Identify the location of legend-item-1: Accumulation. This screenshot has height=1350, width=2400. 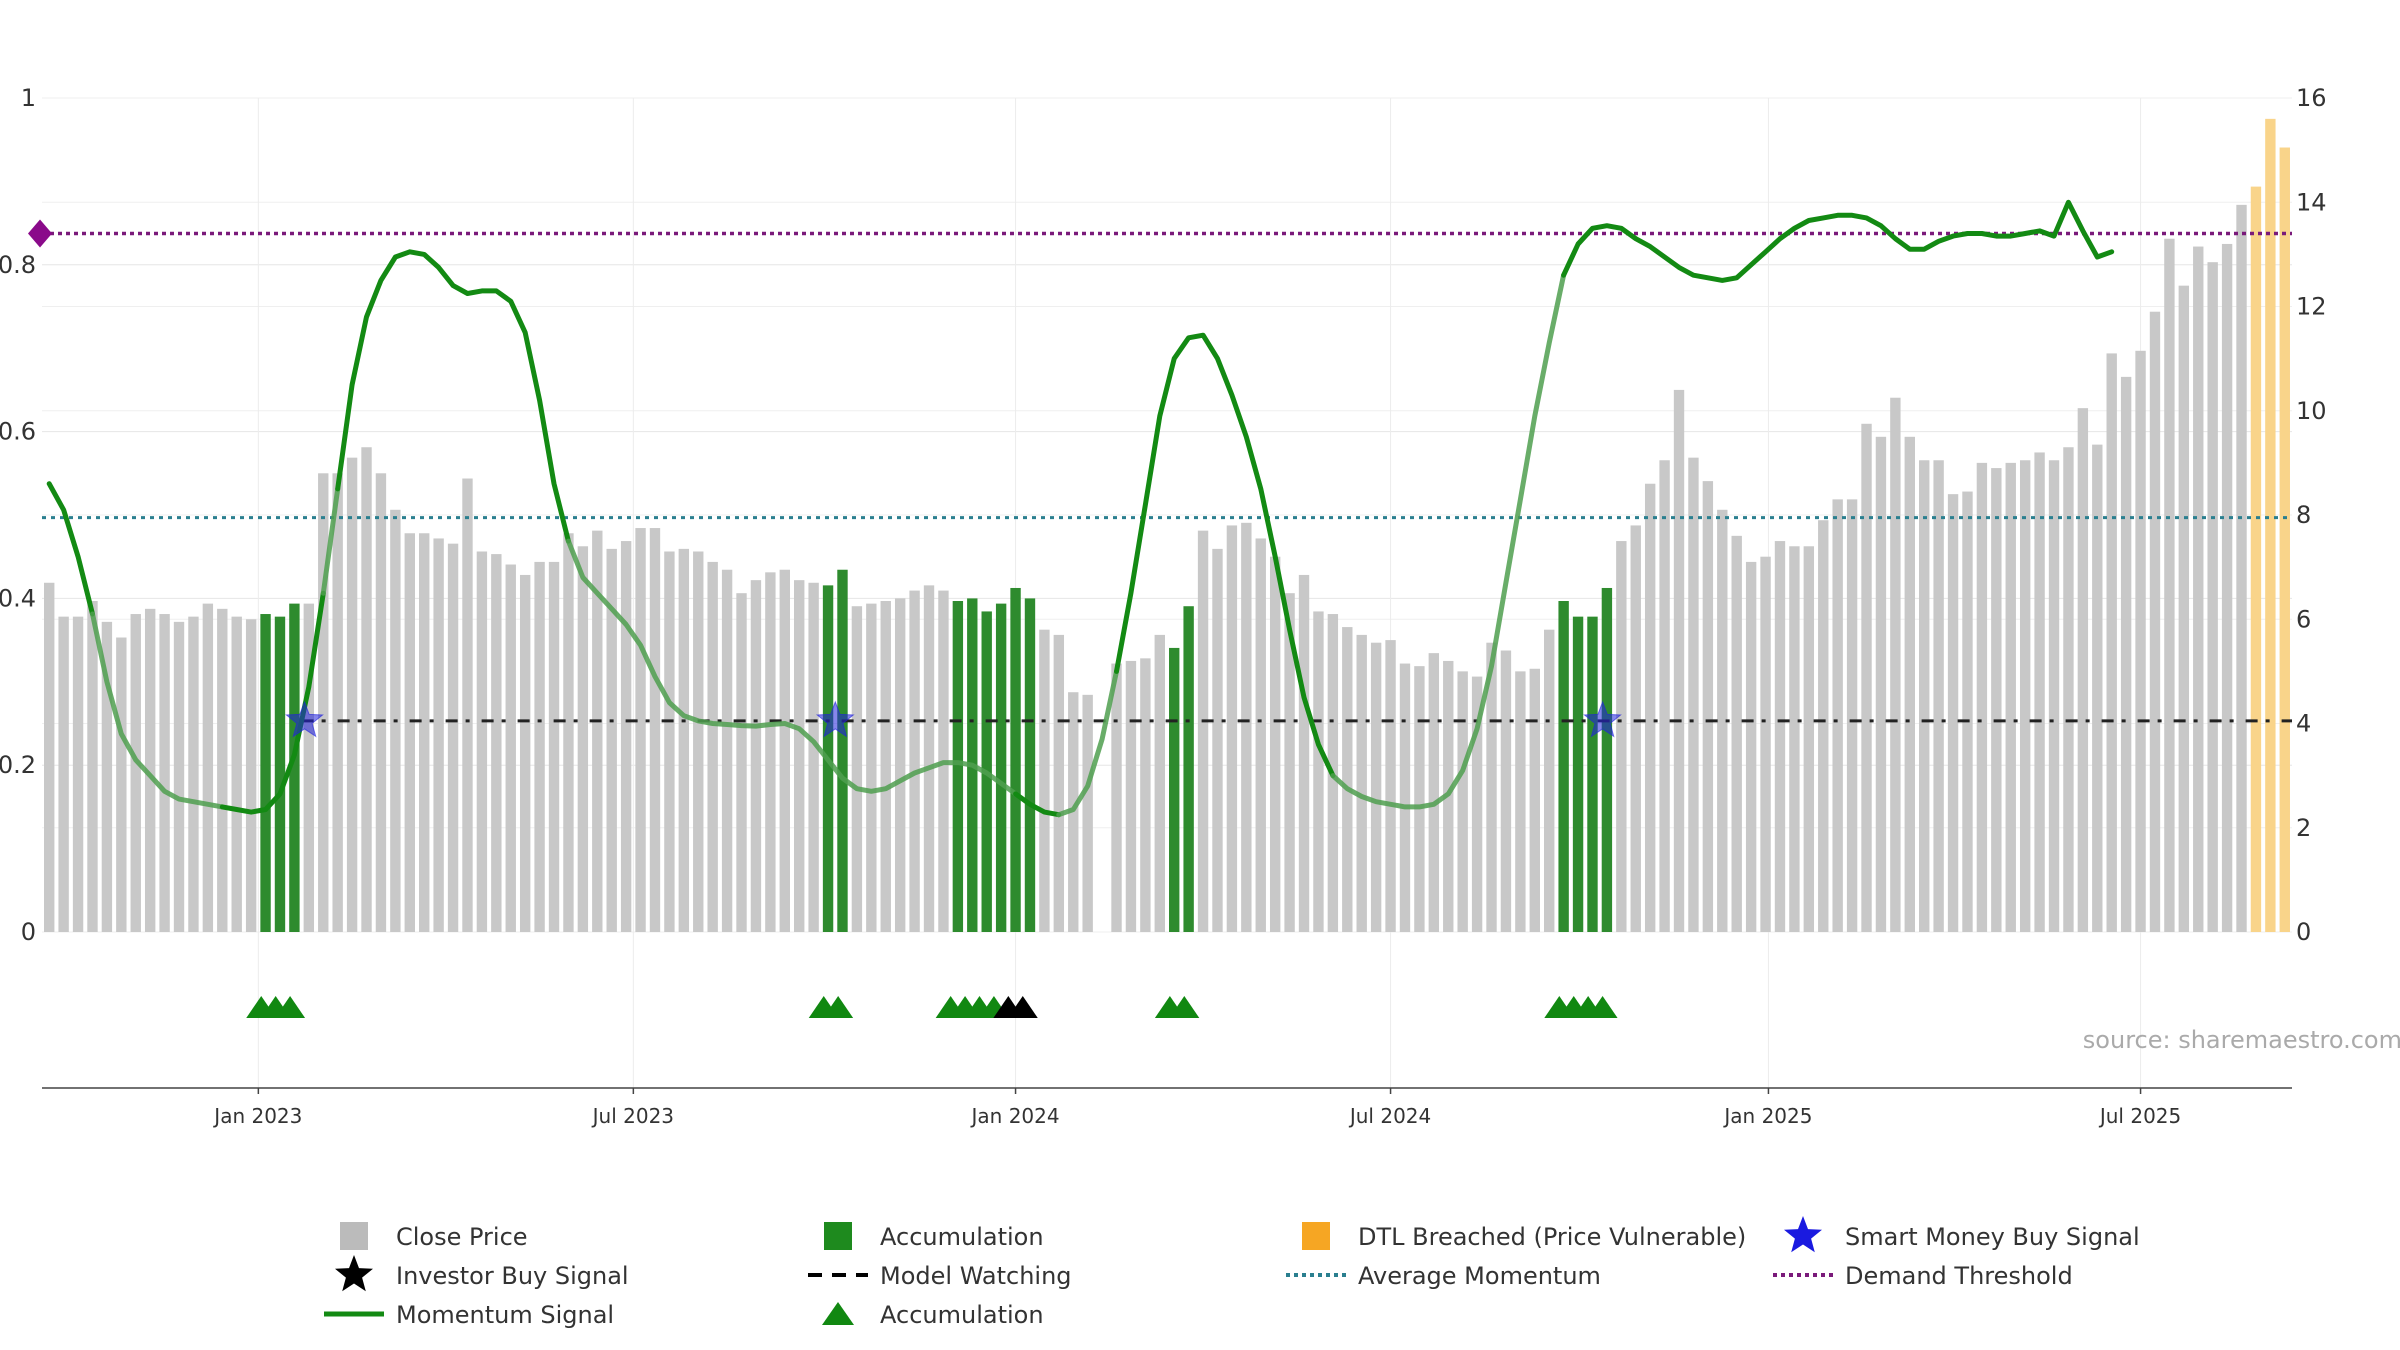
(934, 1236).